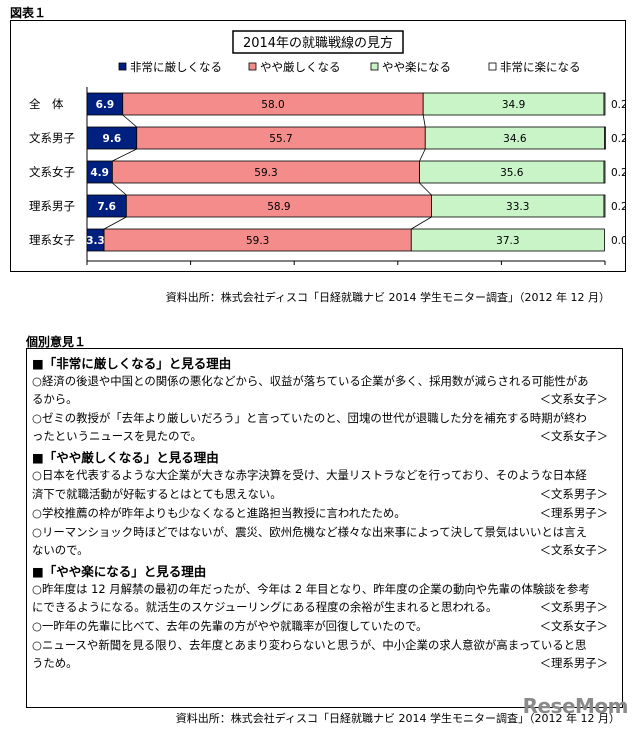 The width and height of the screenshot is (640, 730). I want to click on figure-label: 図表１, so click(28, 13).